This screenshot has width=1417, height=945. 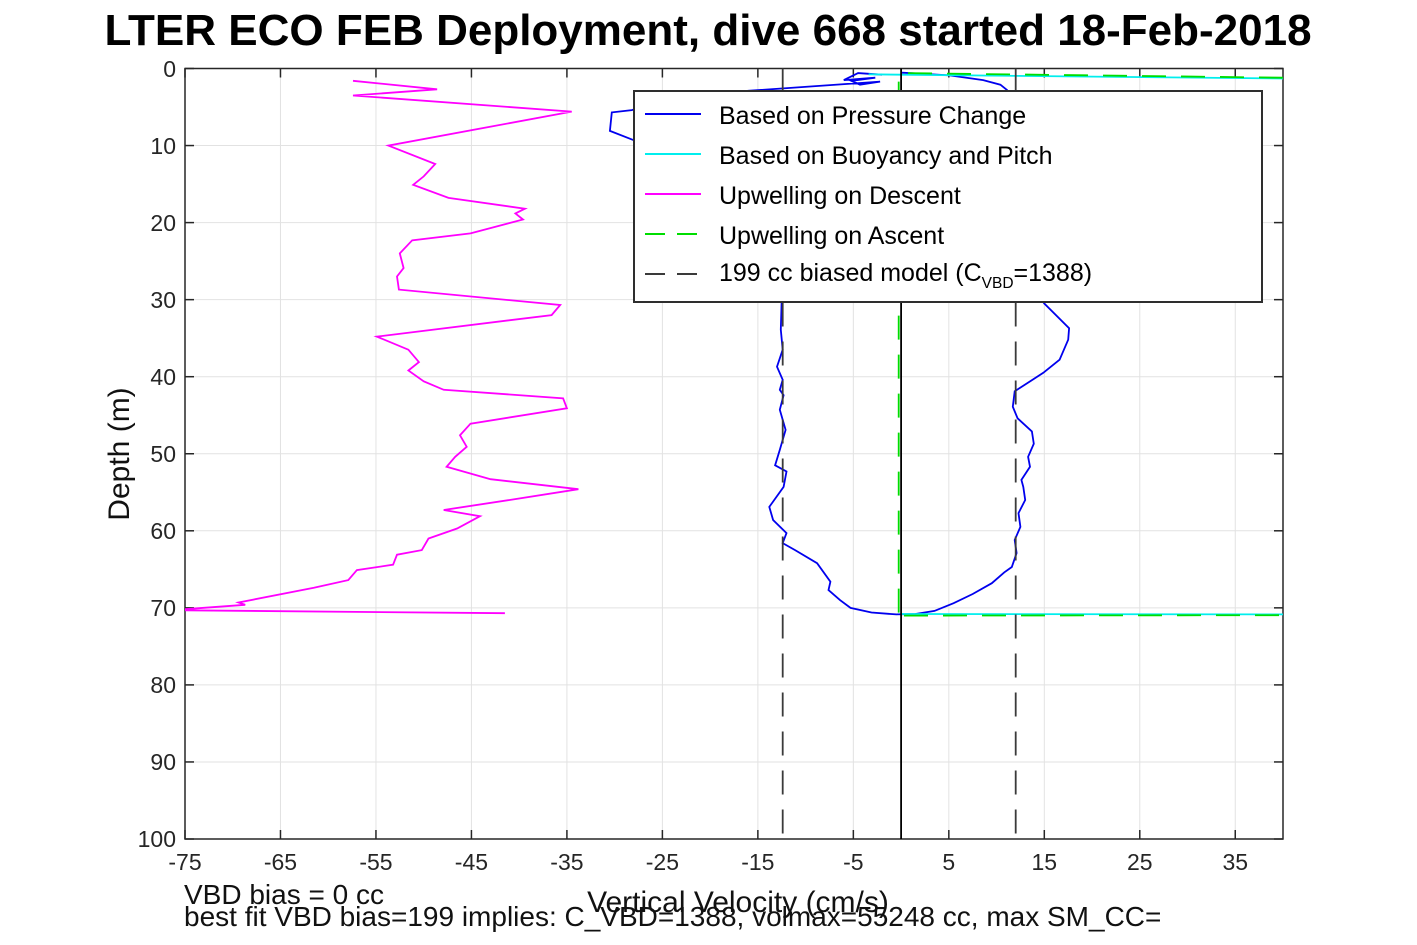 What do you see at coordinates (163, 453) in the screenshot?
I see `y-tick-label: 50` at bounding box center [163, 453].